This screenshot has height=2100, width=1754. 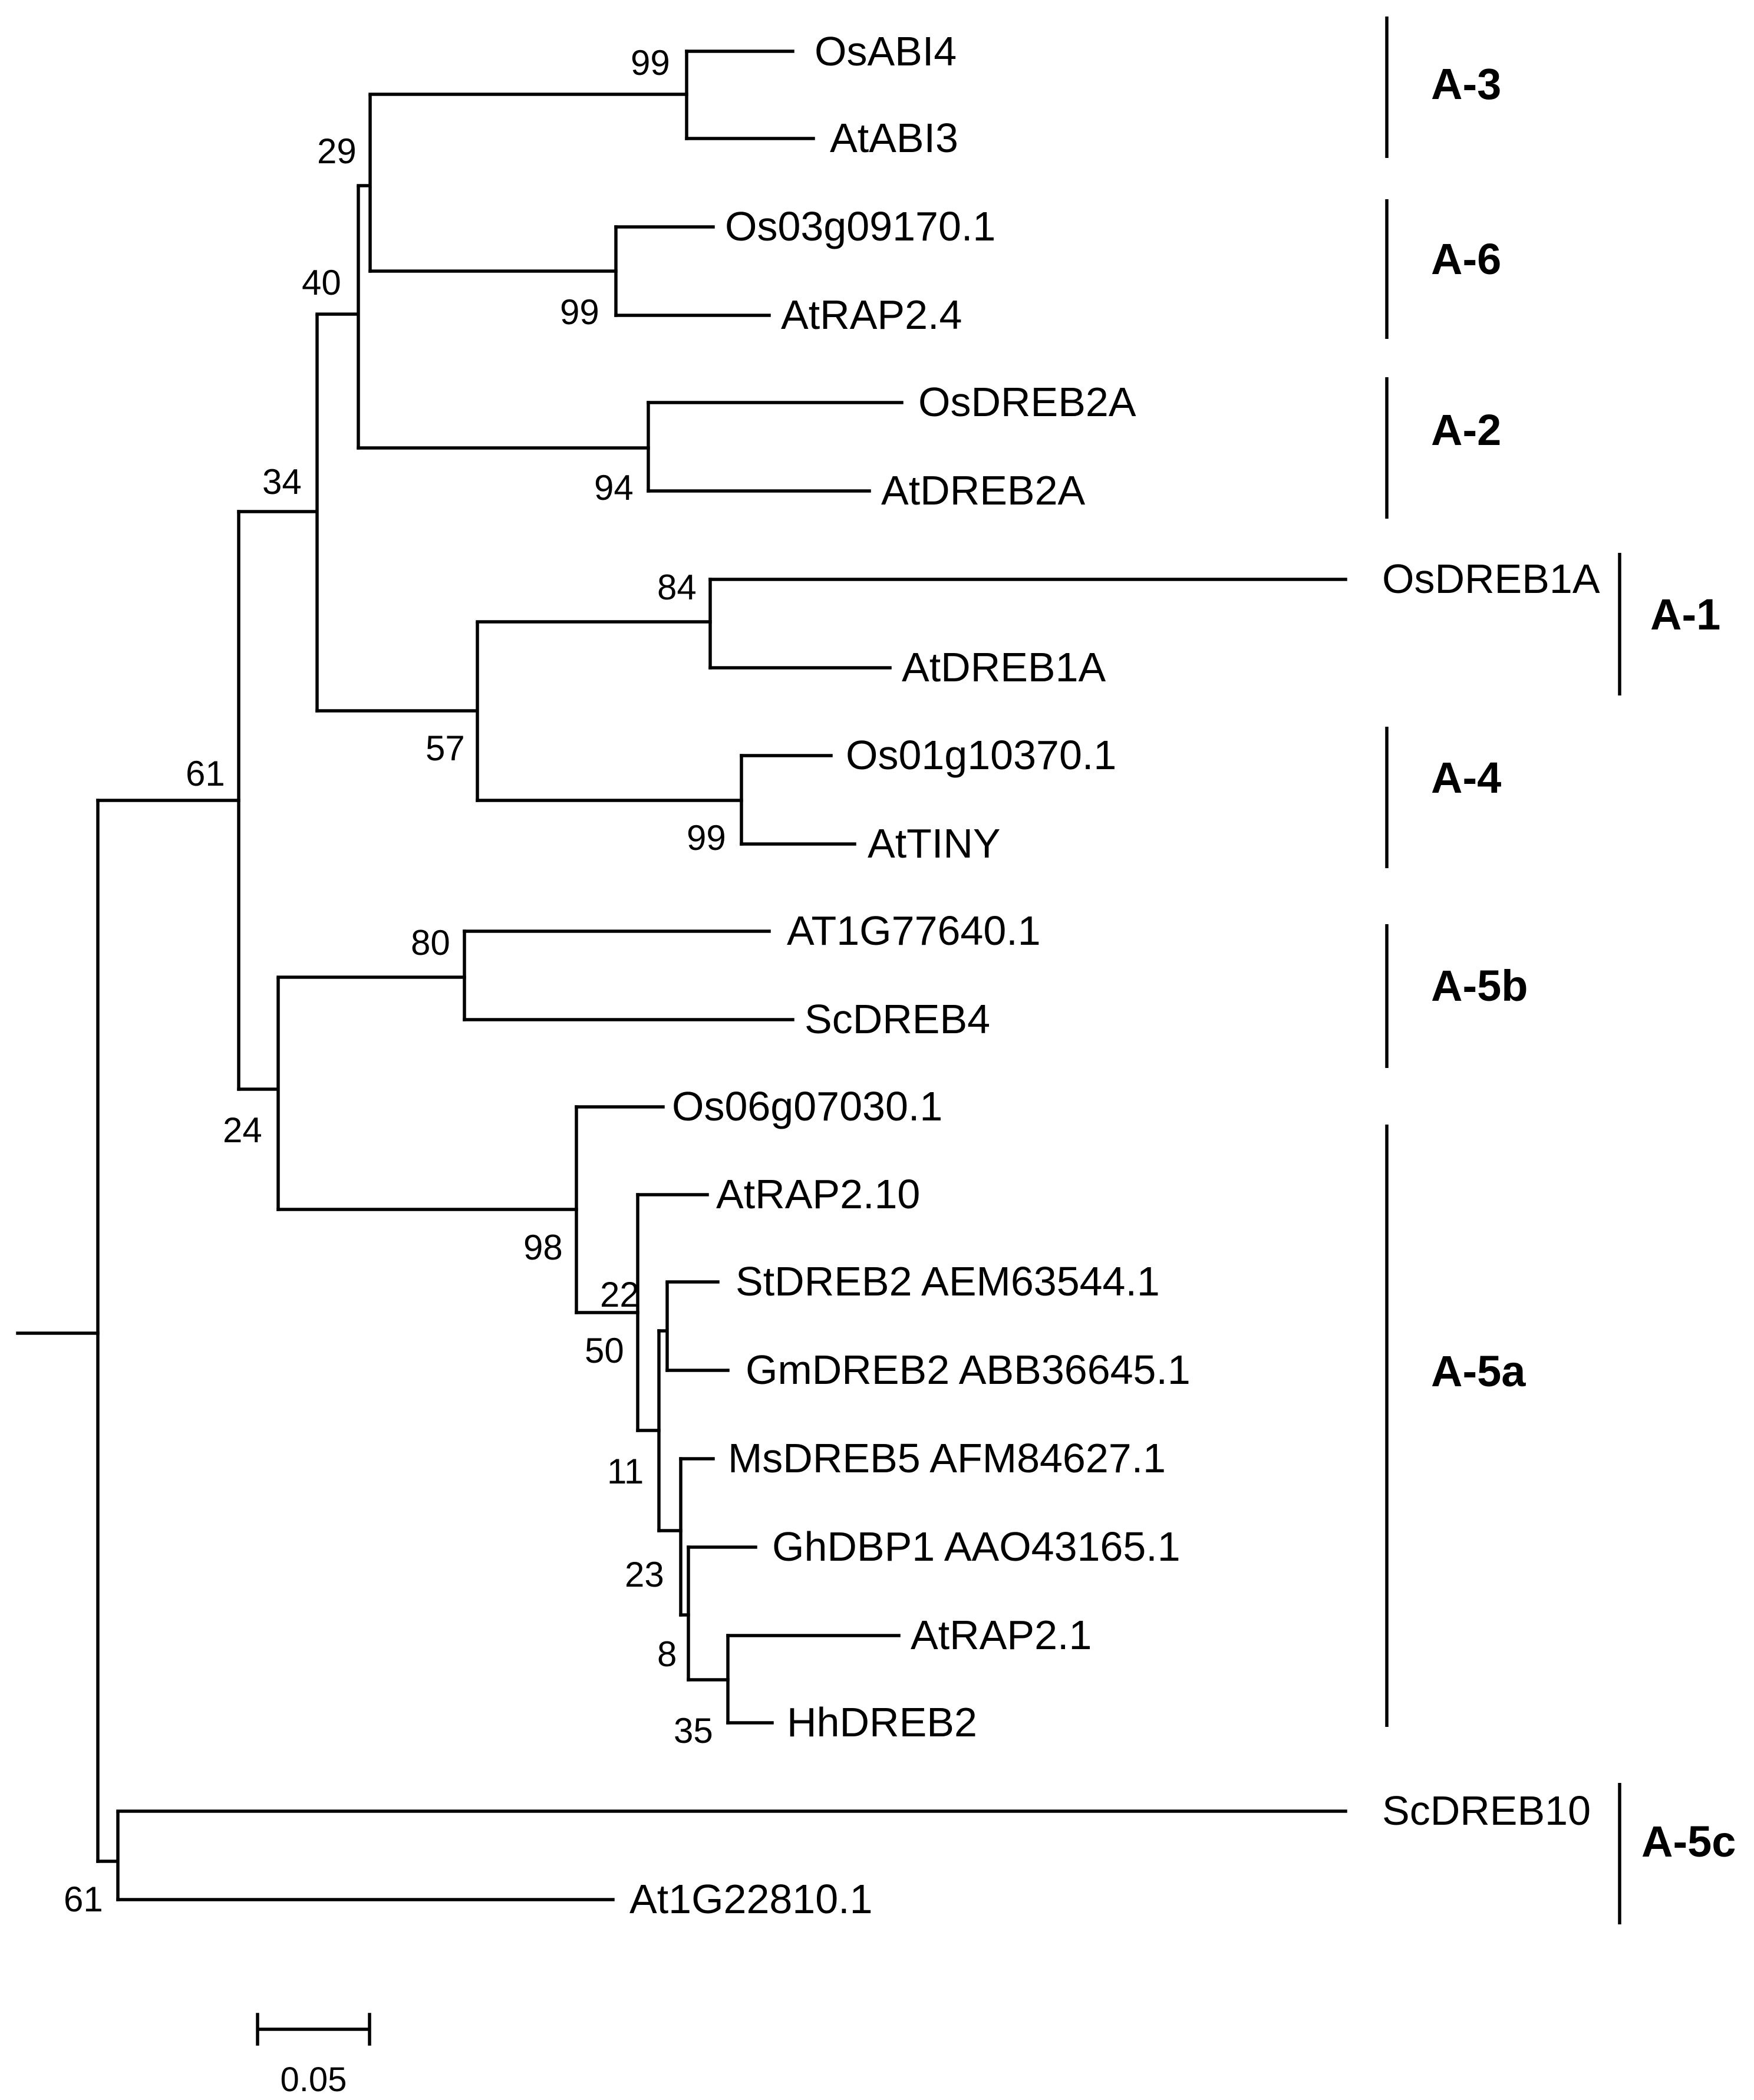 I want to click on leaf-label: OsABI4, so click(x=886, y=51).